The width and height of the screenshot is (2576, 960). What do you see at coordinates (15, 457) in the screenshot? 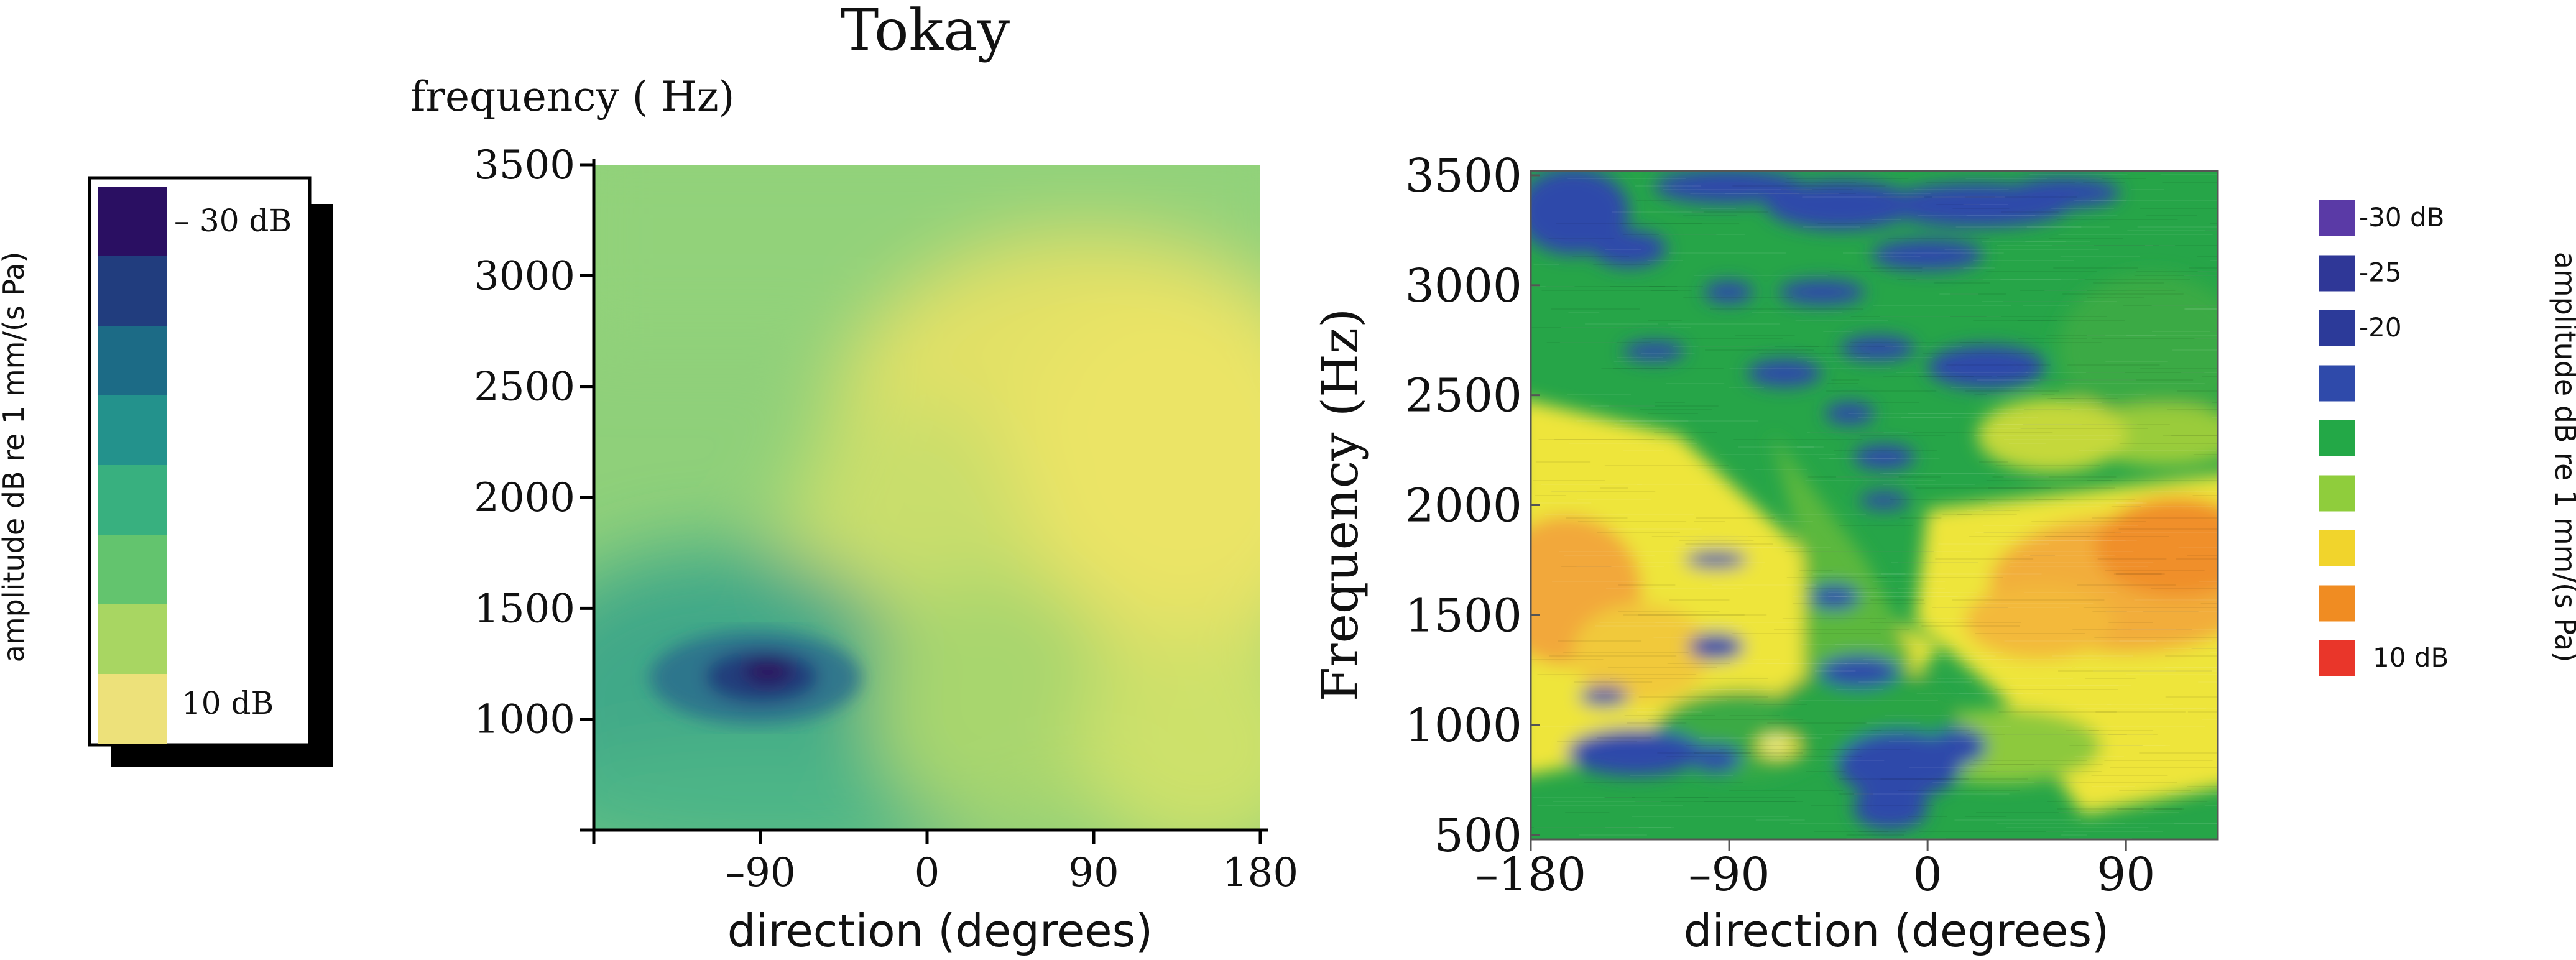
I see `left-colorbar-axis-label: amplitude dB re 1 mm/(s Pa)` at bounding box center [15, 457].